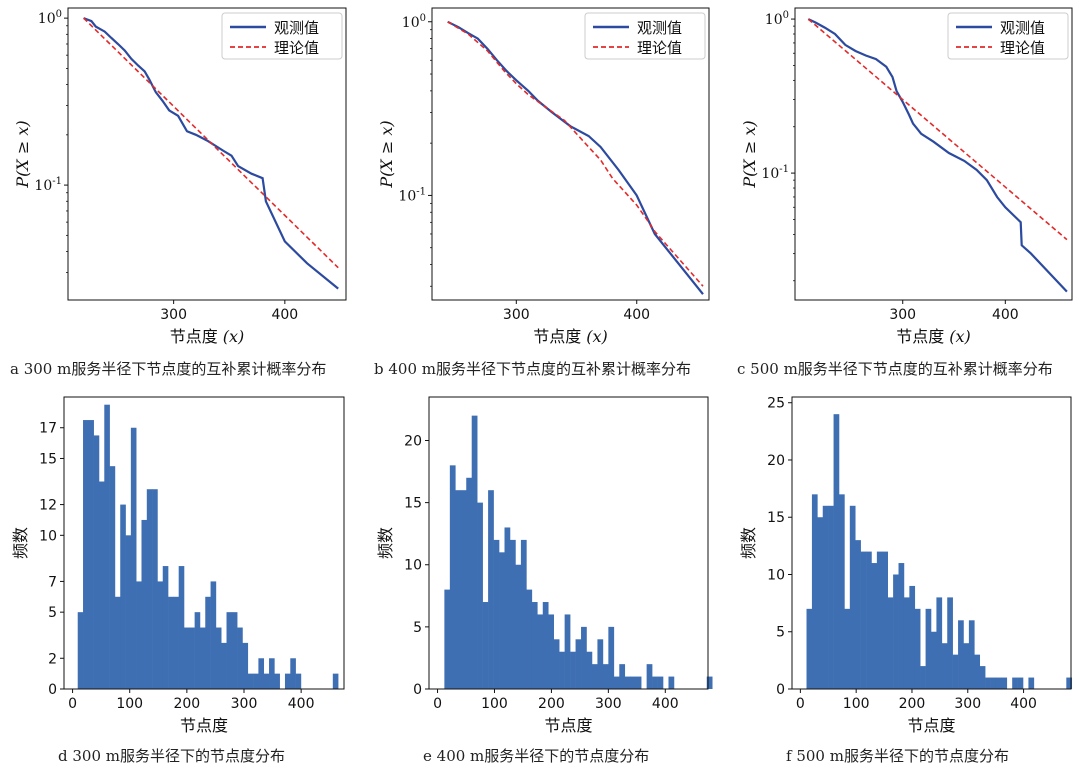 The image size is (1080, 772). Describe the element at coordinates (171, 756) in the screenshot. I see `caption-panel-d: d 300 m服务半径下的节点度分布` at that location.